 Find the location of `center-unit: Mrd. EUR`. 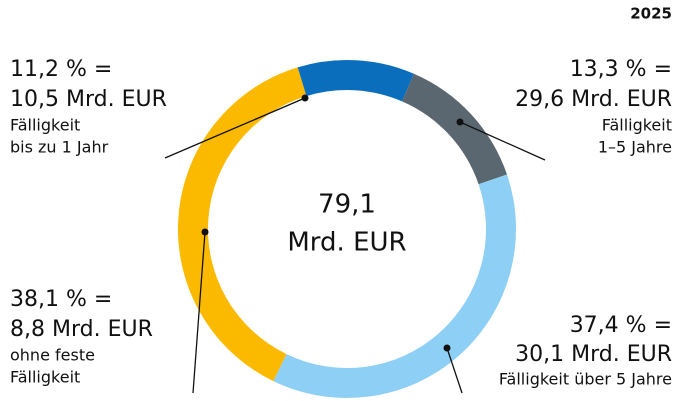

center-unit: Mrd. EUR is located at coordinates (346, 243).